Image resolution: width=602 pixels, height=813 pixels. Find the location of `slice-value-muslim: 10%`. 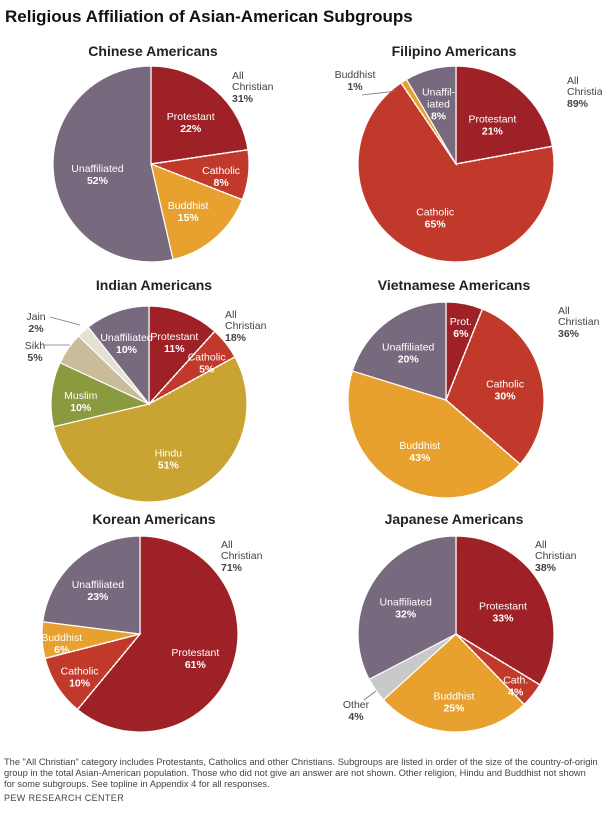

slice-value-muslim: 10% is located at coordinates (81, 408).